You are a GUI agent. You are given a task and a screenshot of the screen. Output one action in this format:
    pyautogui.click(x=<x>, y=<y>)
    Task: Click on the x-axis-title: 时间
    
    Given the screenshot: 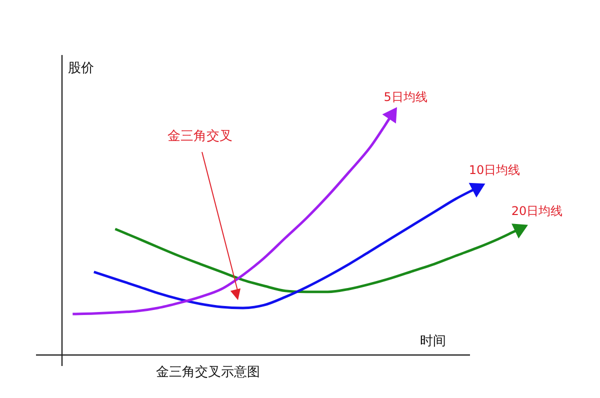 What is the action you would take?
    pyautogui.click(x=433, y=341)
    